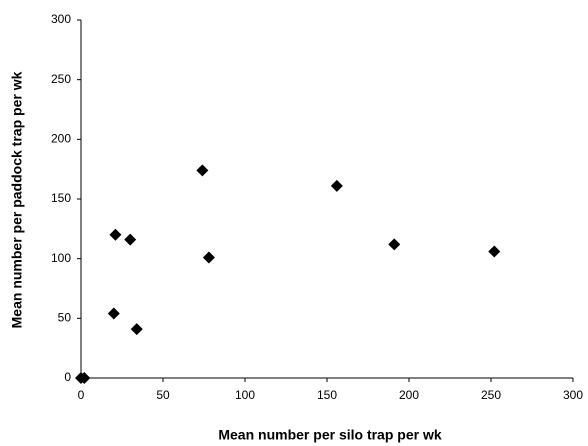 This screenshot has height=446, width=588. Describe the element at coordinates (17, 199) in the screenshot. I see `y-axis-title: Mean number per paddock trap per wk` at that location.